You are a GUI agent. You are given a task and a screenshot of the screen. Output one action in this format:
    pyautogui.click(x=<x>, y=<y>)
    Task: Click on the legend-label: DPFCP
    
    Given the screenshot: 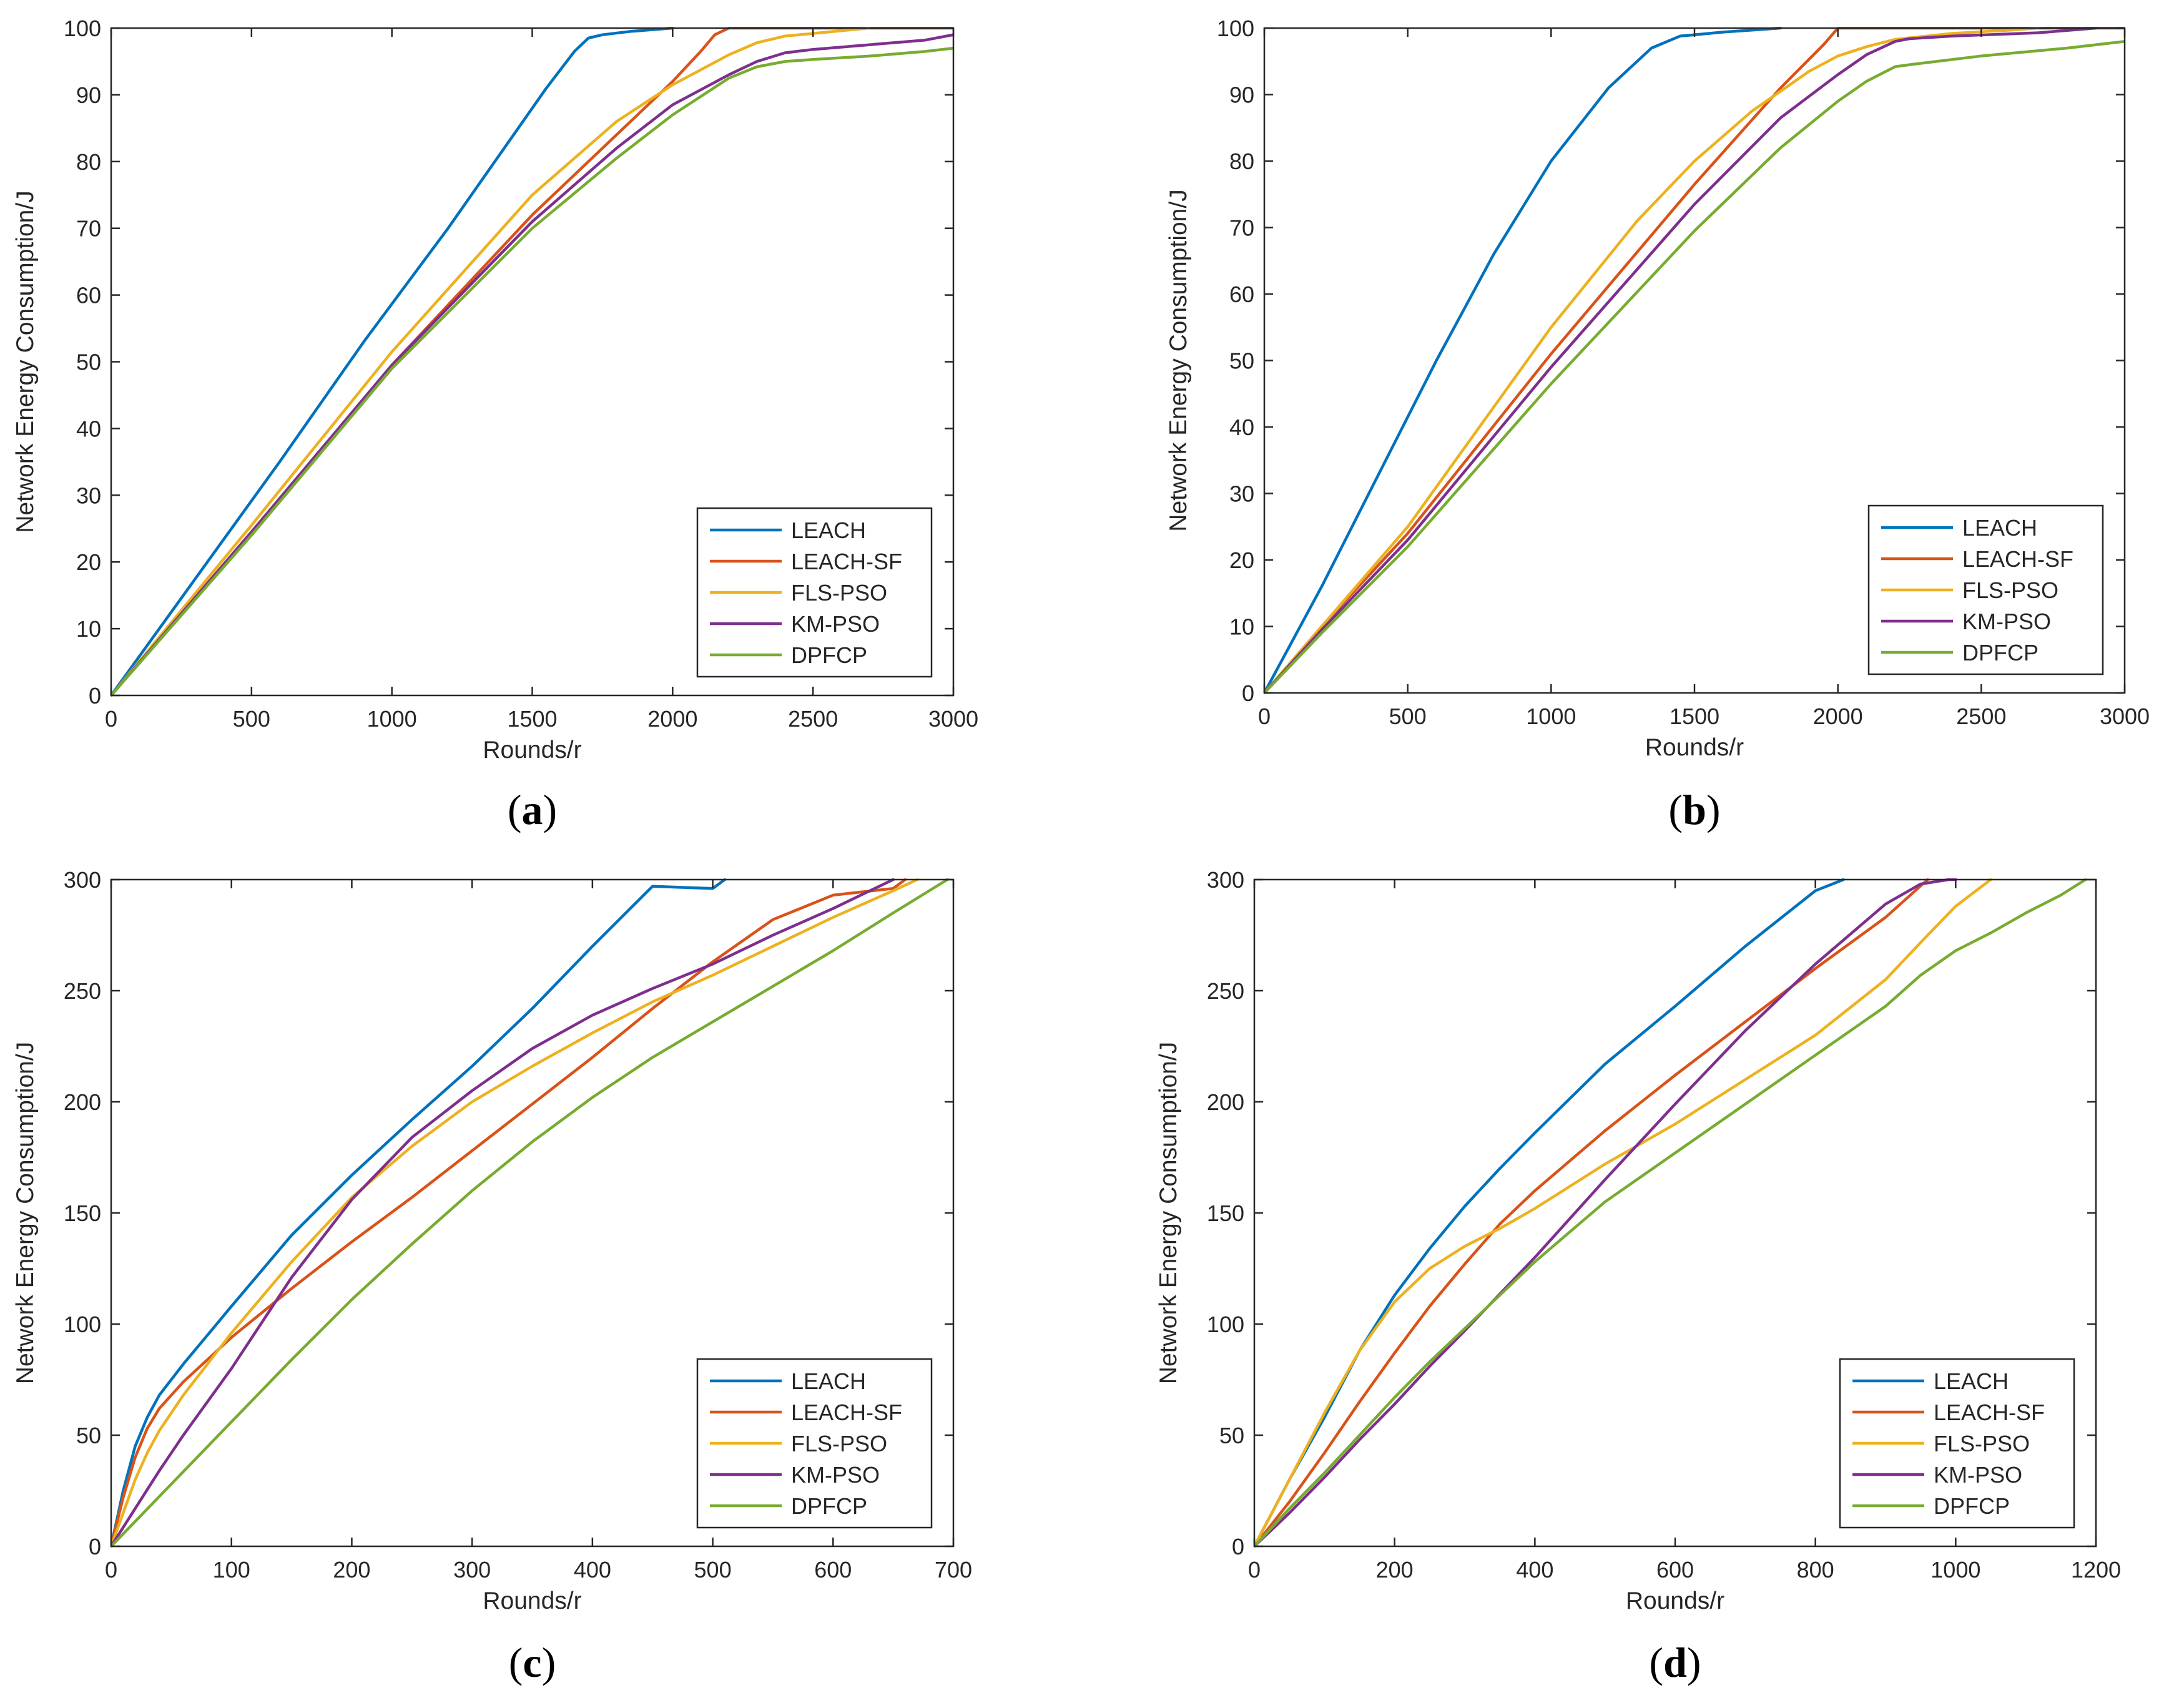 What is the action you would take?
    pyautogui.click(x=829, y=655)
    